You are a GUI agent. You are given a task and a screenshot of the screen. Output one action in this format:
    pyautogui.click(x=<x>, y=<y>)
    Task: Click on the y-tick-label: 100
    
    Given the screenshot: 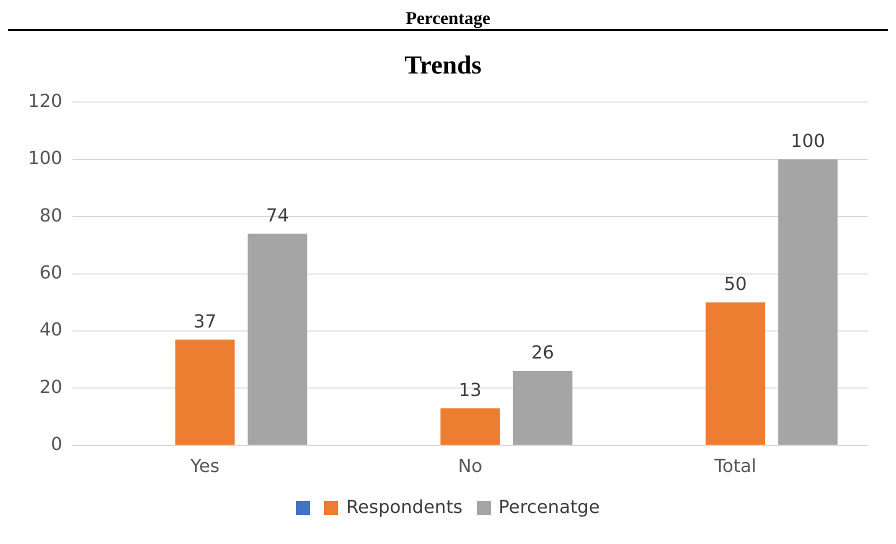 What is the action you would take?
    pyautogui.click(x=45, y=159)
    